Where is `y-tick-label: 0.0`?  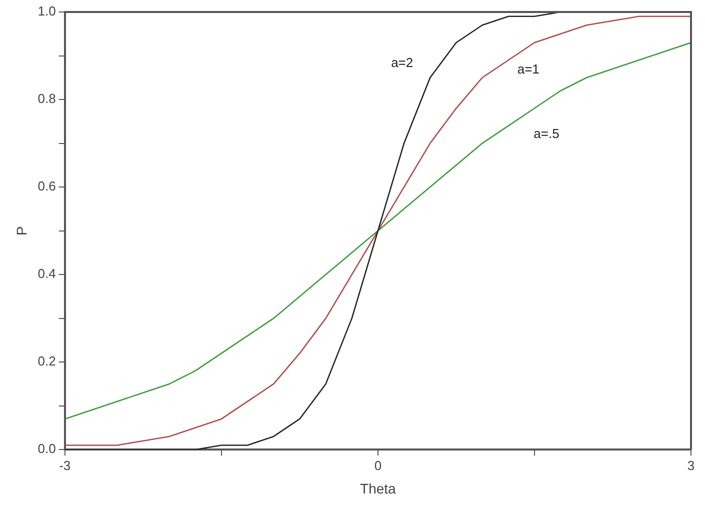 y-tick-label: 0.0 is located at coordinates (47, 448).